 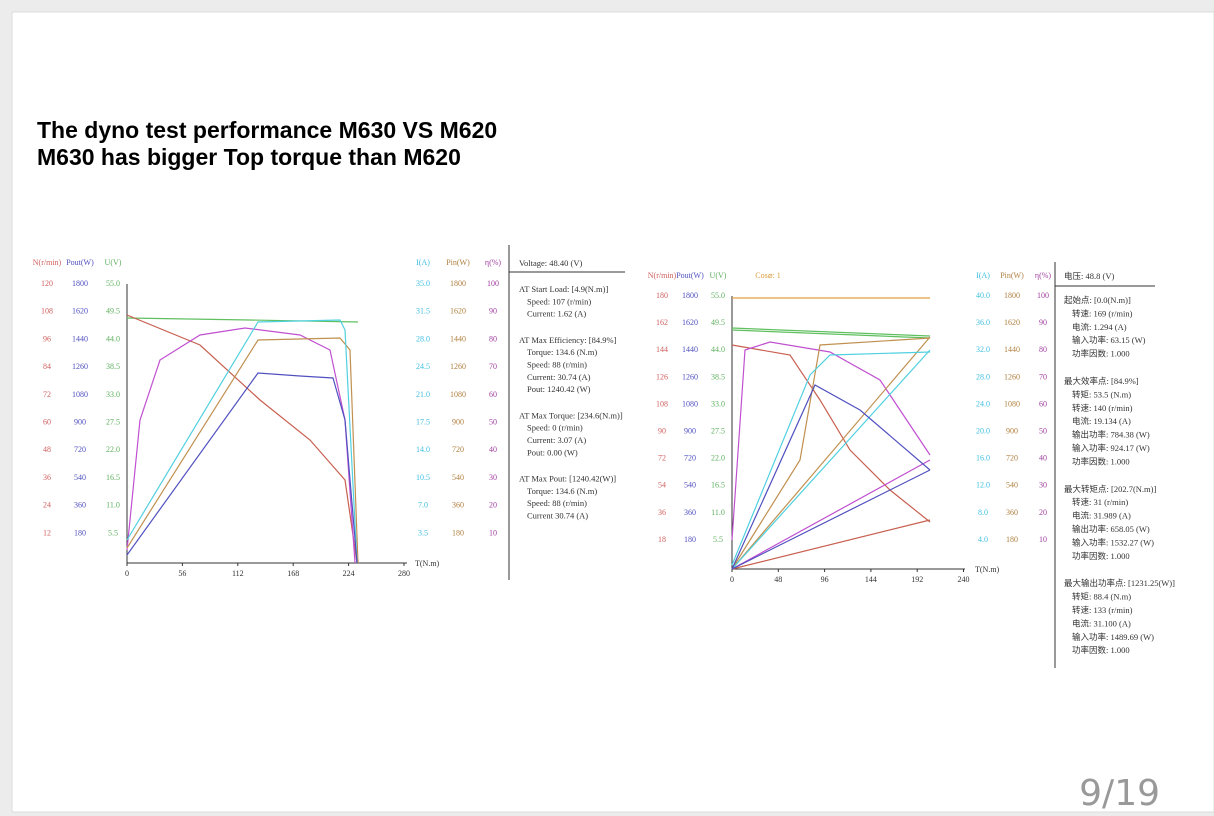 I want to click on scale-label: 55.0, so click(x=718, y=295).